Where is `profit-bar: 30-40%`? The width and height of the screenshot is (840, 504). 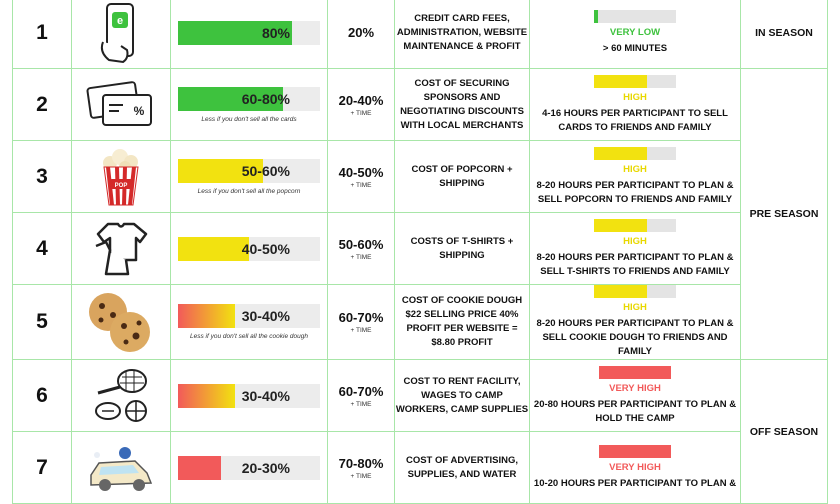 profit-bar: 30-40% is located at coordinates (249, 316).